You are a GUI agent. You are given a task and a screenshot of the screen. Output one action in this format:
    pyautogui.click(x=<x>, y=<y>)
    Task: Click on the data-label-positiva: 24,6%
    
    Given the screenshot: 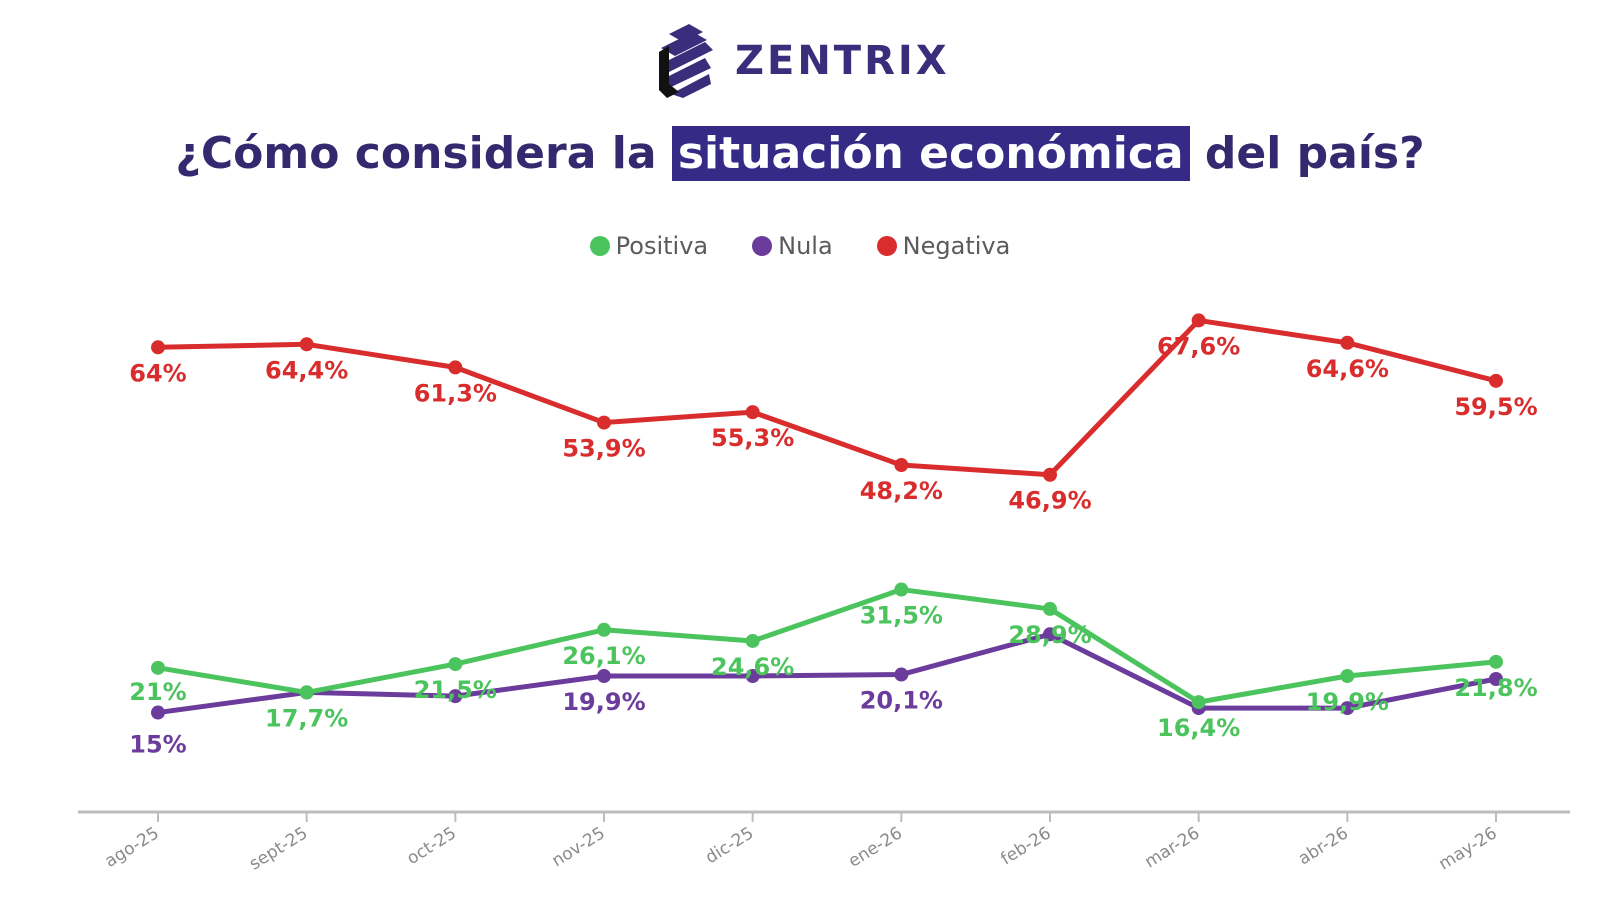 What is the action you would take?
    pyautogui.click(x=752, y=667)
    